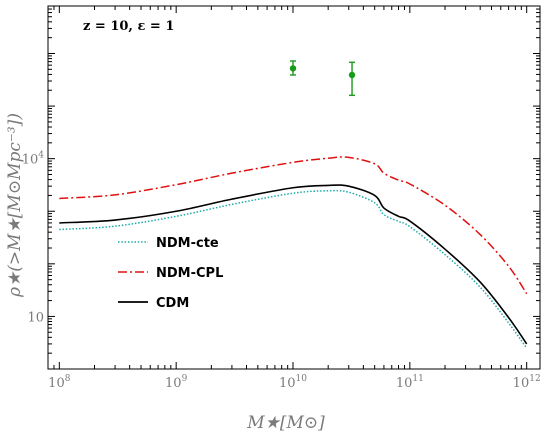 This screenshot has width=545, height=436. What do you see at coordinates (322, 78) in the screenshot?
I see `observation-points` at bounding box center [322, 78].